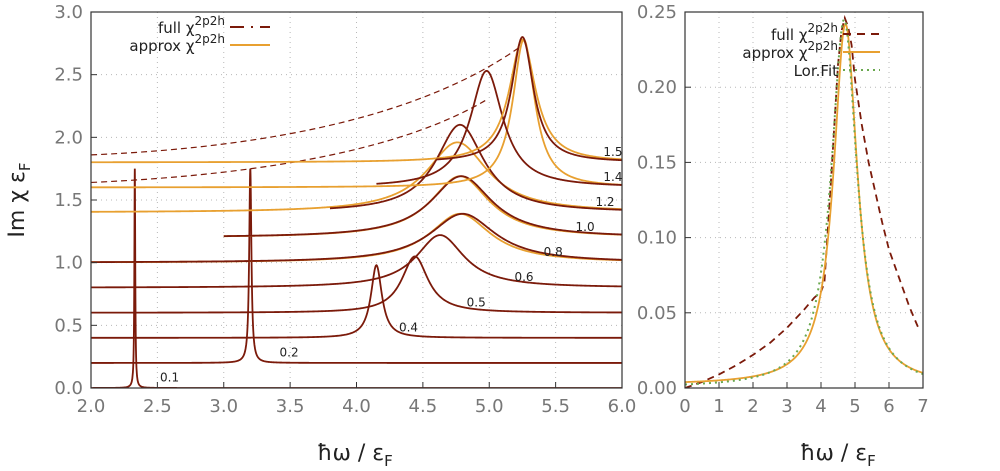 The height and width of the screenshot is (471, 1000). Describe the element at coordinates (790, 50) in the screenshot. I see `legend-right-approx-label: approx χ2p2h` at that location.